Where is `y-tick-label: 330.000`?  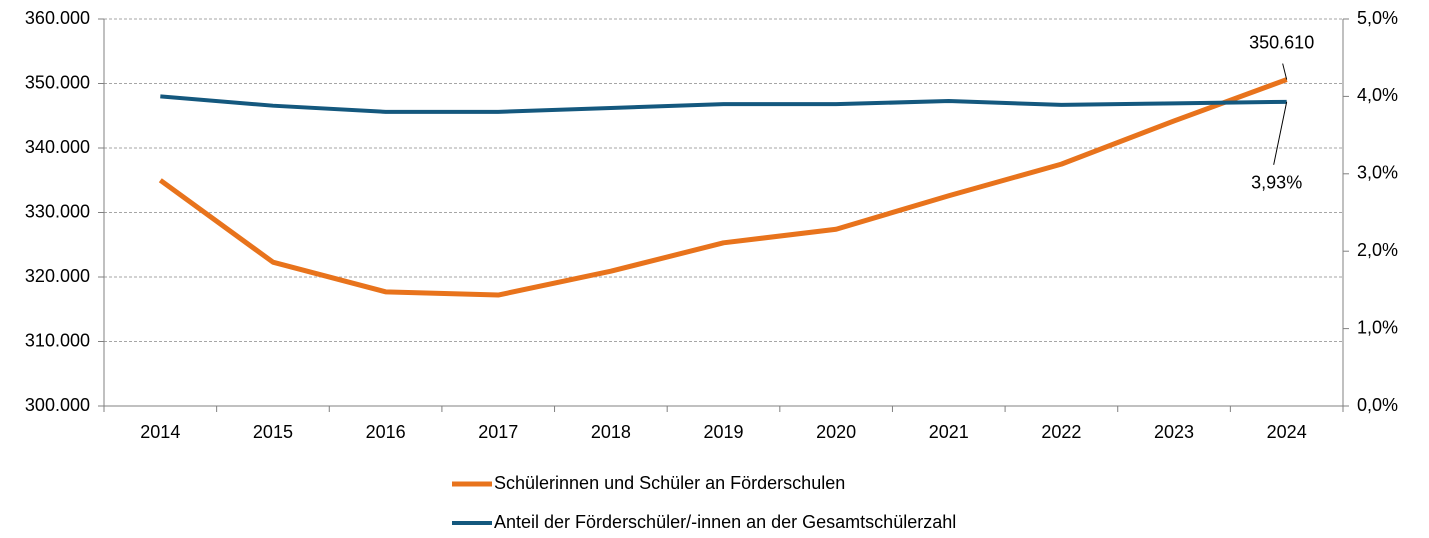
y-tick-label: 330.000 is located at coordinates (57, 211).